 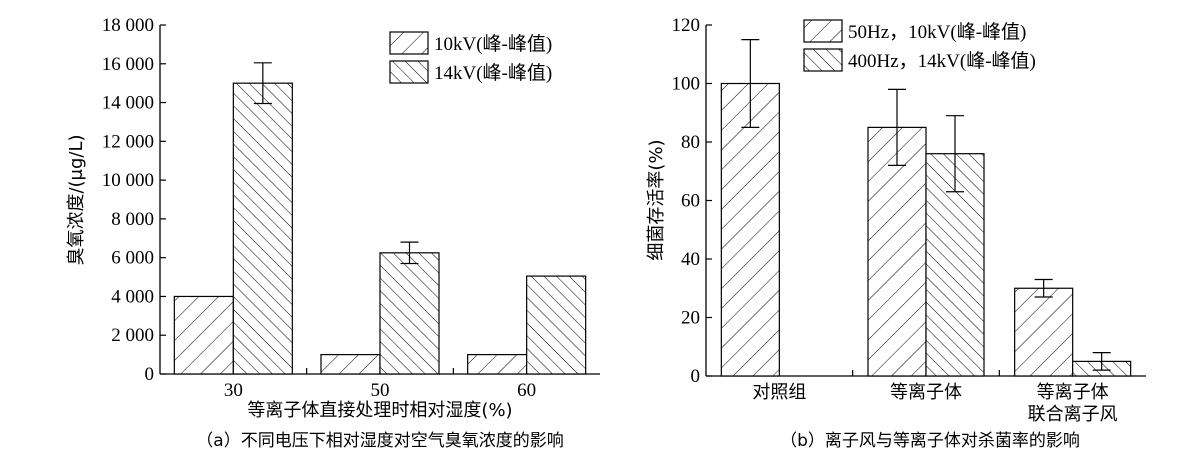 What do you see at coordinates (930, 441) in the screenshot?
I see `chart-b-caption: （b）离子风与等离子体对杀菌率的影响` at bounding box center [930, 441].